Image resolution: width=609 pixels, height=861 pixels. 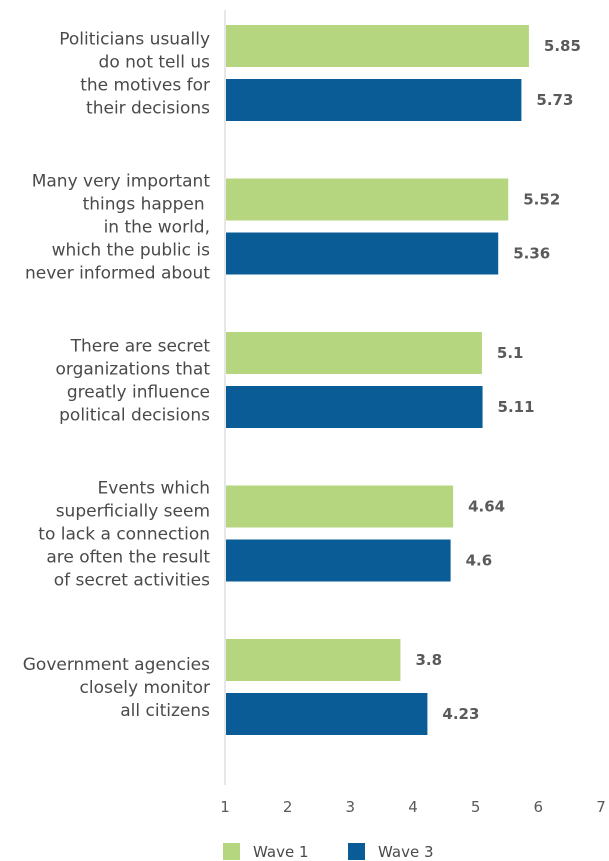 I want to click on category-label-line: in the world,, so click(x=157, y=228).